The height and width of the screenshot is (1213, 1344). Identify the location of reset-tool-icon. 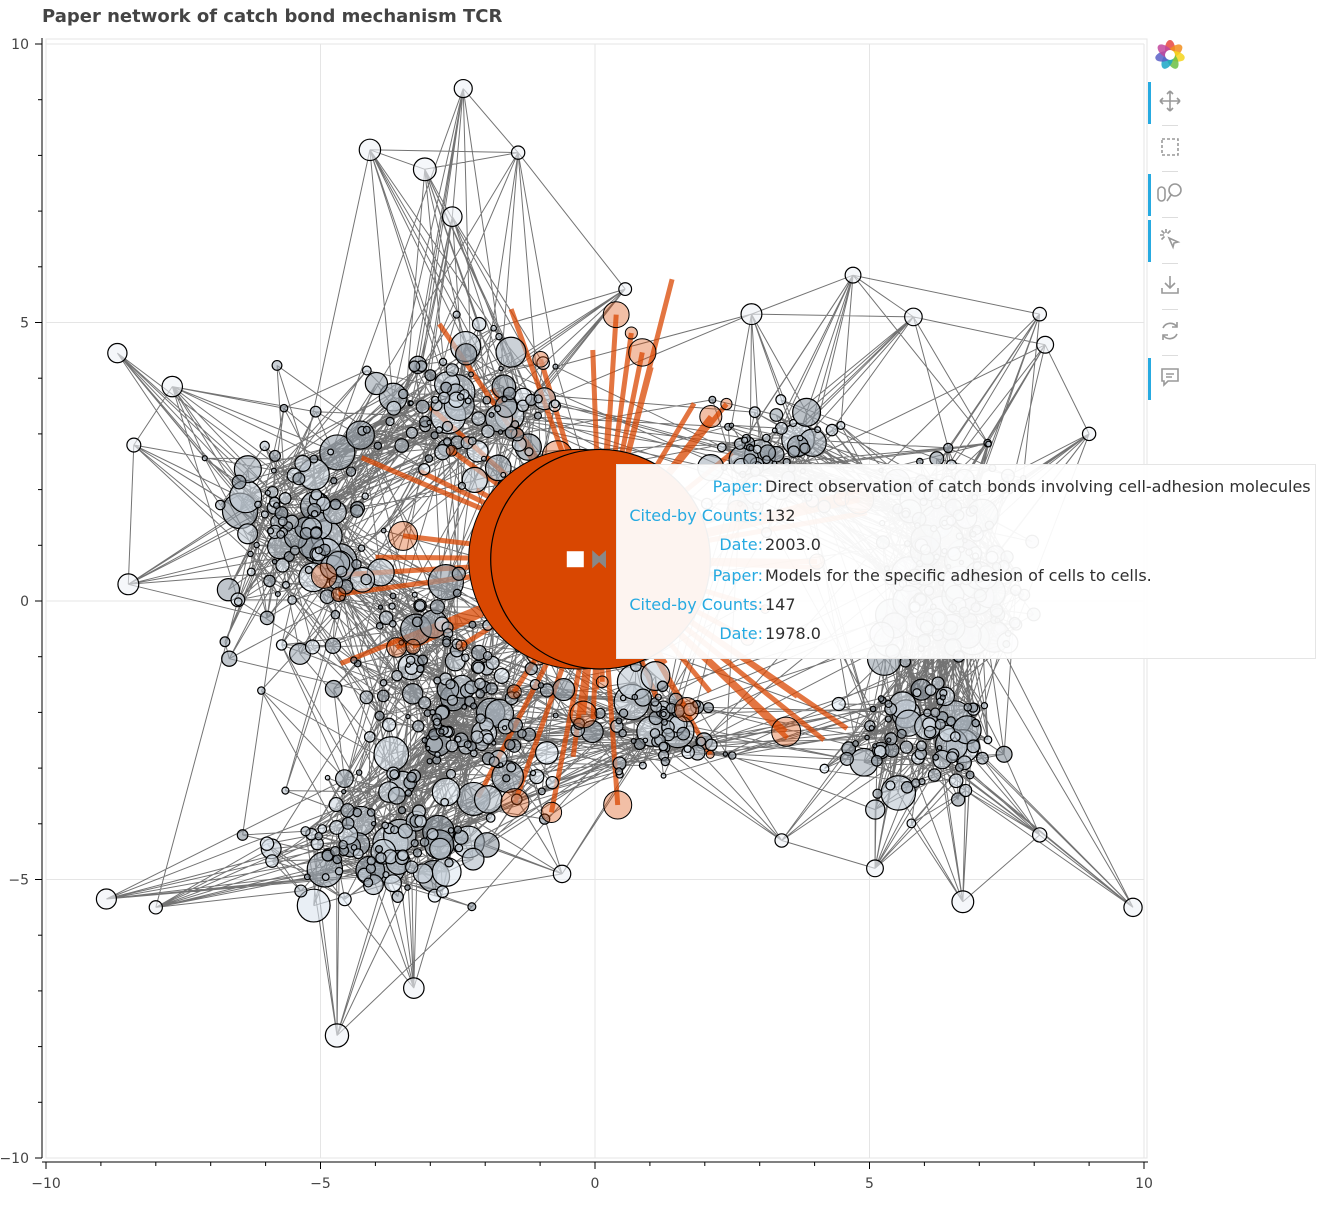
(1170, 333).